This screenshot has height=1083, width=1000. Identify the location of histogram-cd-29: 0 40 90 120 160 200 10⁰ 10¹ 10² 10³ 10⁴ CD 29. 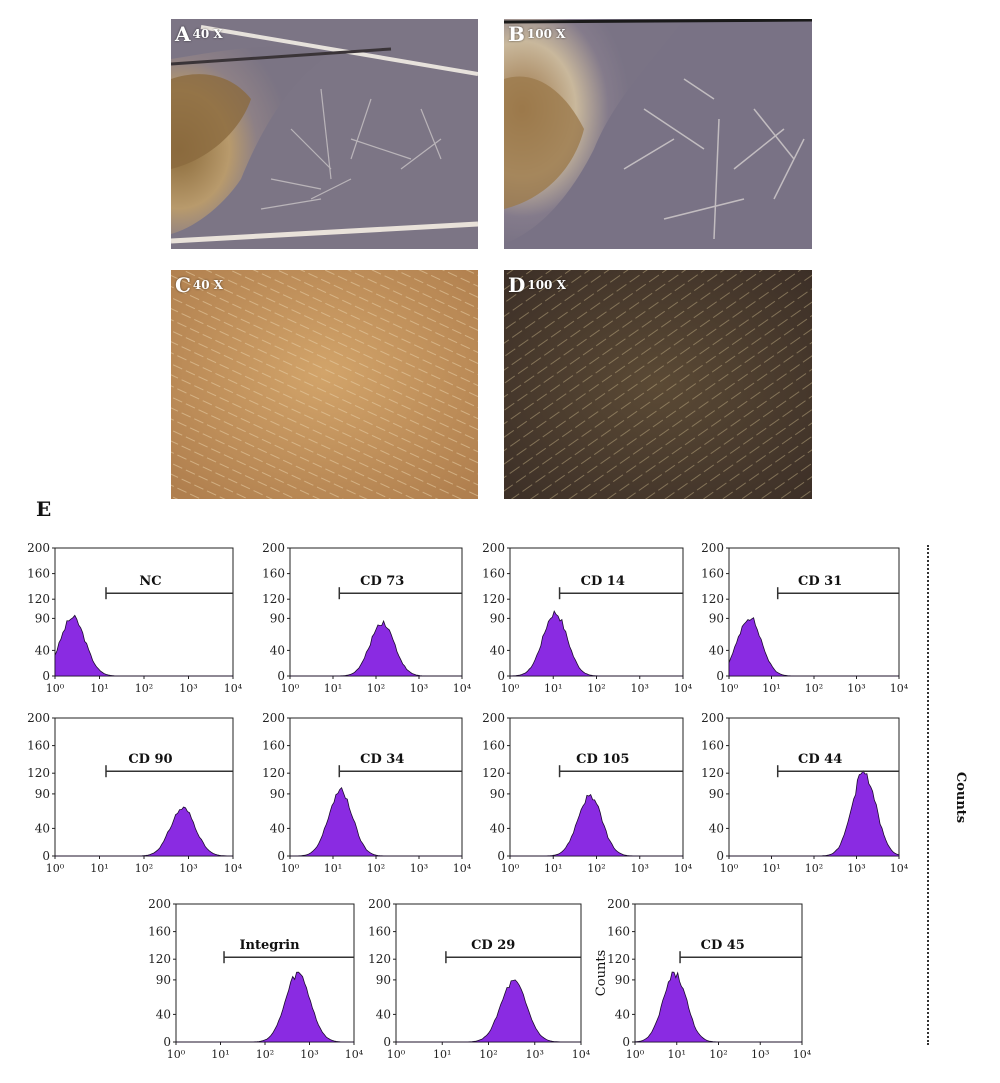
(479, 979).